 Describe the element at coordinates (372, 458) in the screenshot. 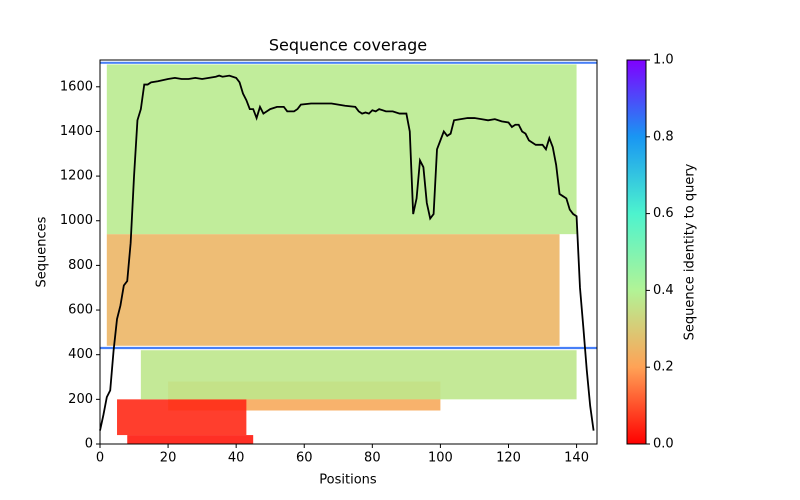

I see `x-tick-label: 80` at that location.